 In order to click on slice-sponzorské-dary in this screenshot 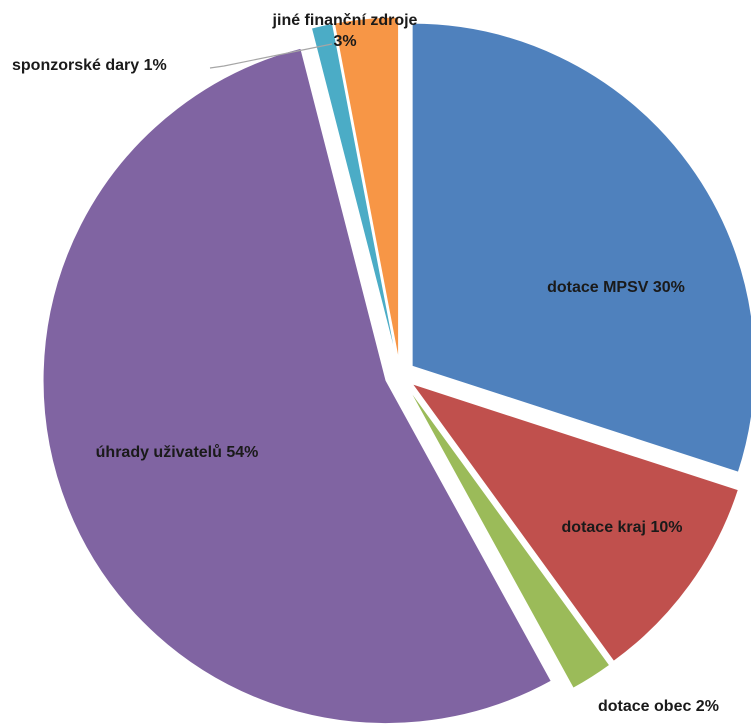, I will do `click(354, 191)`.